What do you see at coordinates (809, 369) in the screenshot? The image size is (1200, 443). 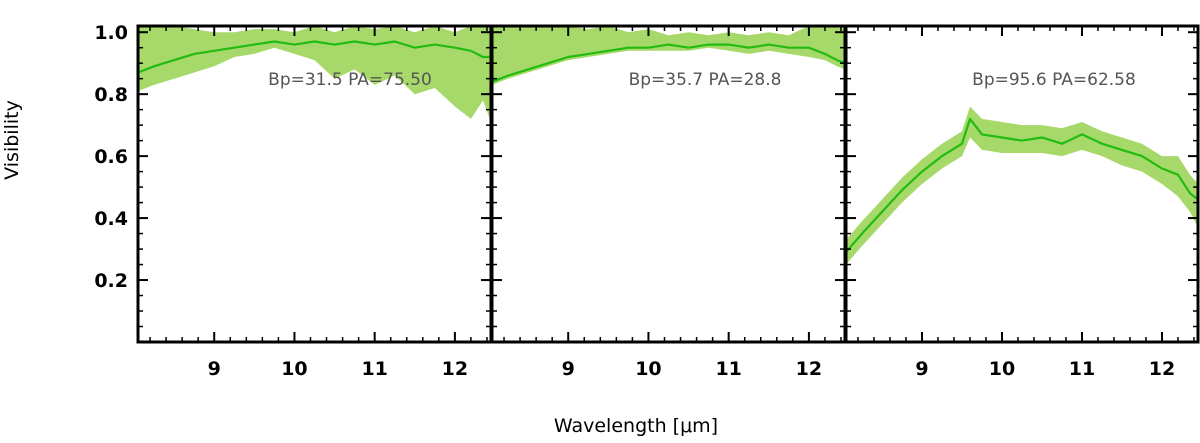 I see `x-tick-label-2-12: 12` at bounding box center [809, 369].